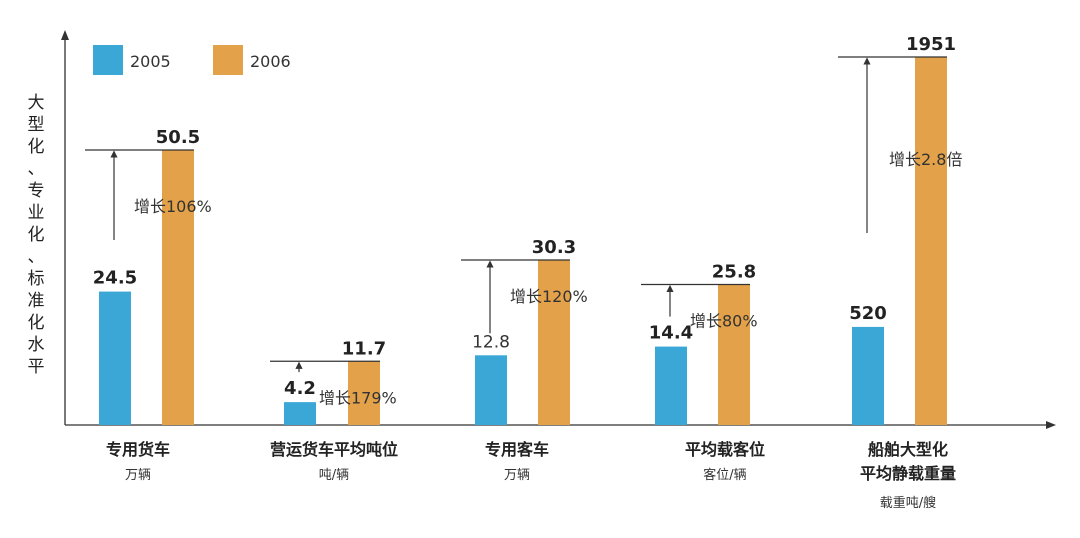 The height and width of the screenshot is (538, 1080). What do you see at coordinates (178, 137) in the screenshot?
I see `data-label-2006: 50.5` at bounding box center [178, 137].